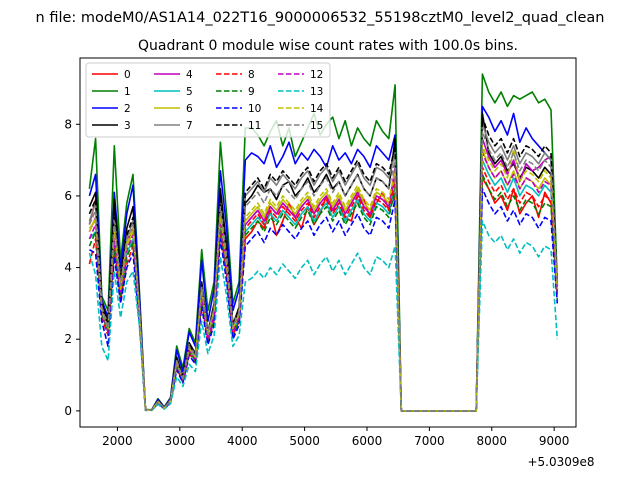  I want to click on legend-label-6: 6, so click(189, 109).